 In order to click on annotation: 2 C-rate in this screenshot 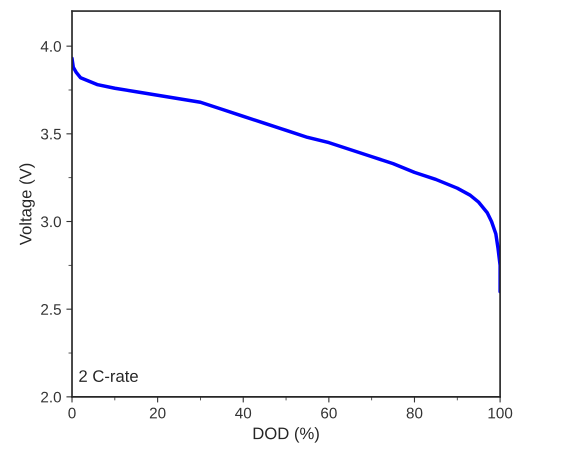, I will do `click(108, 376)`.